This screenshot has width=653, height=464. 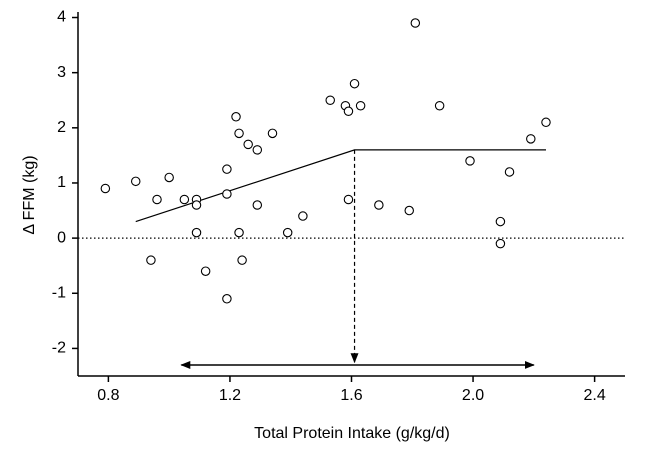 I want to click on y-tick-label: 2, so click(x=61, y=127).